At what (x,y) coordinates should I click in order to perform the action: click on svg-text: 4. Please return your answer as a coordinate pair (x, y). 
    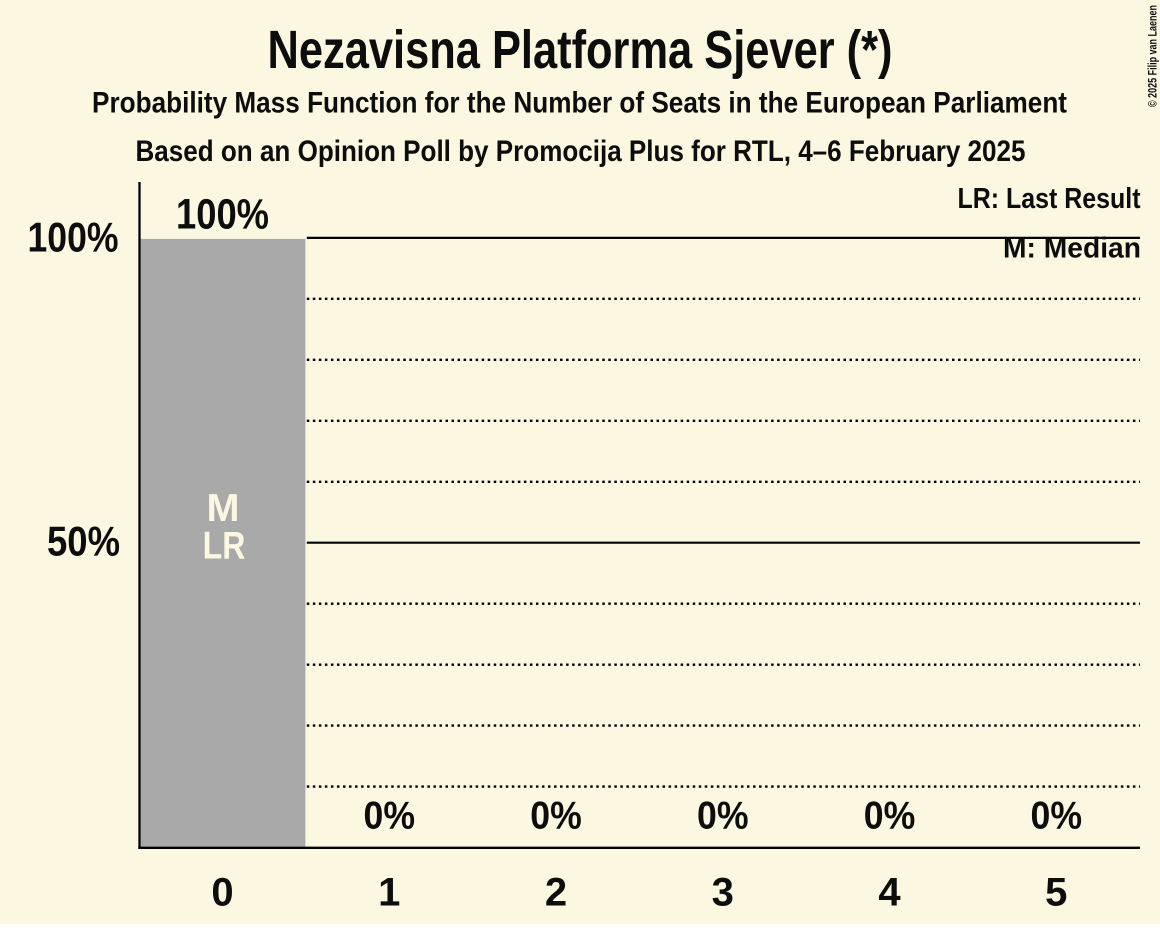
    Looking at the image, I should click on (889, 893).